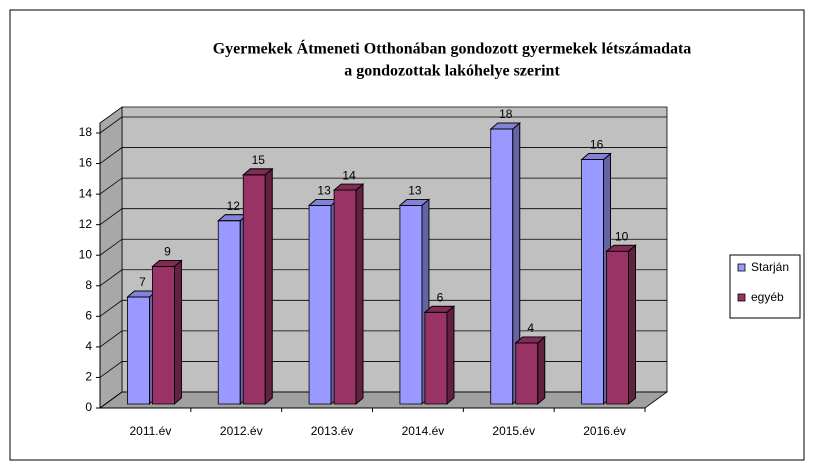 Image resolution: width=814 pixels, height=470 pixels. I want to click on x-tick-label: 2015.év, so click(513, 431).